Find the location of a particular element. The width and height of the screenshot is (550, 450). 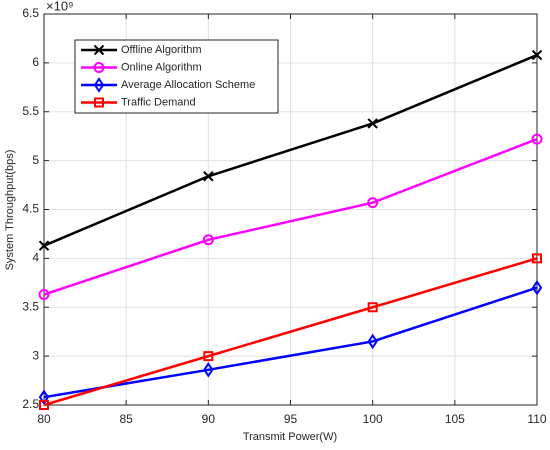

x-tick-label: 105 is located at coordinates (455, 419).